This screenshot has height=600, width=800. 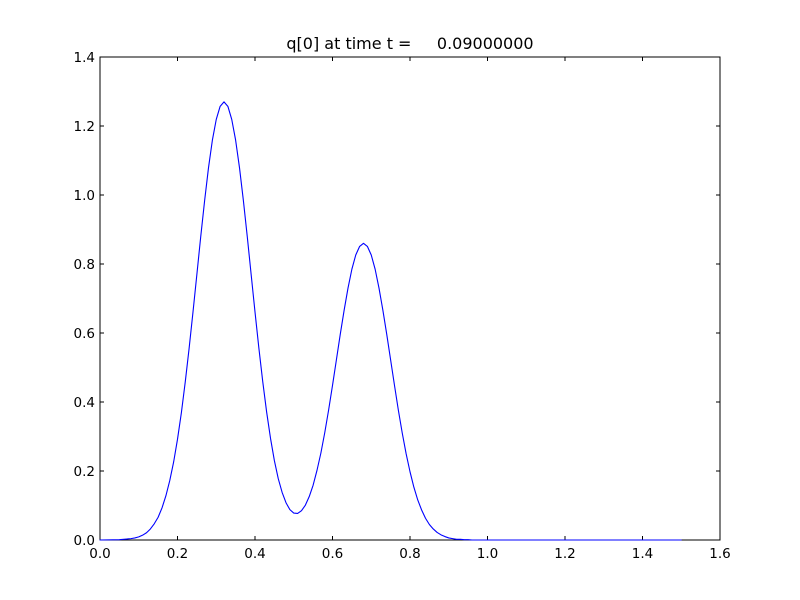 I want to click on x-tick-label: 0.6, so click(x=332, y=554).